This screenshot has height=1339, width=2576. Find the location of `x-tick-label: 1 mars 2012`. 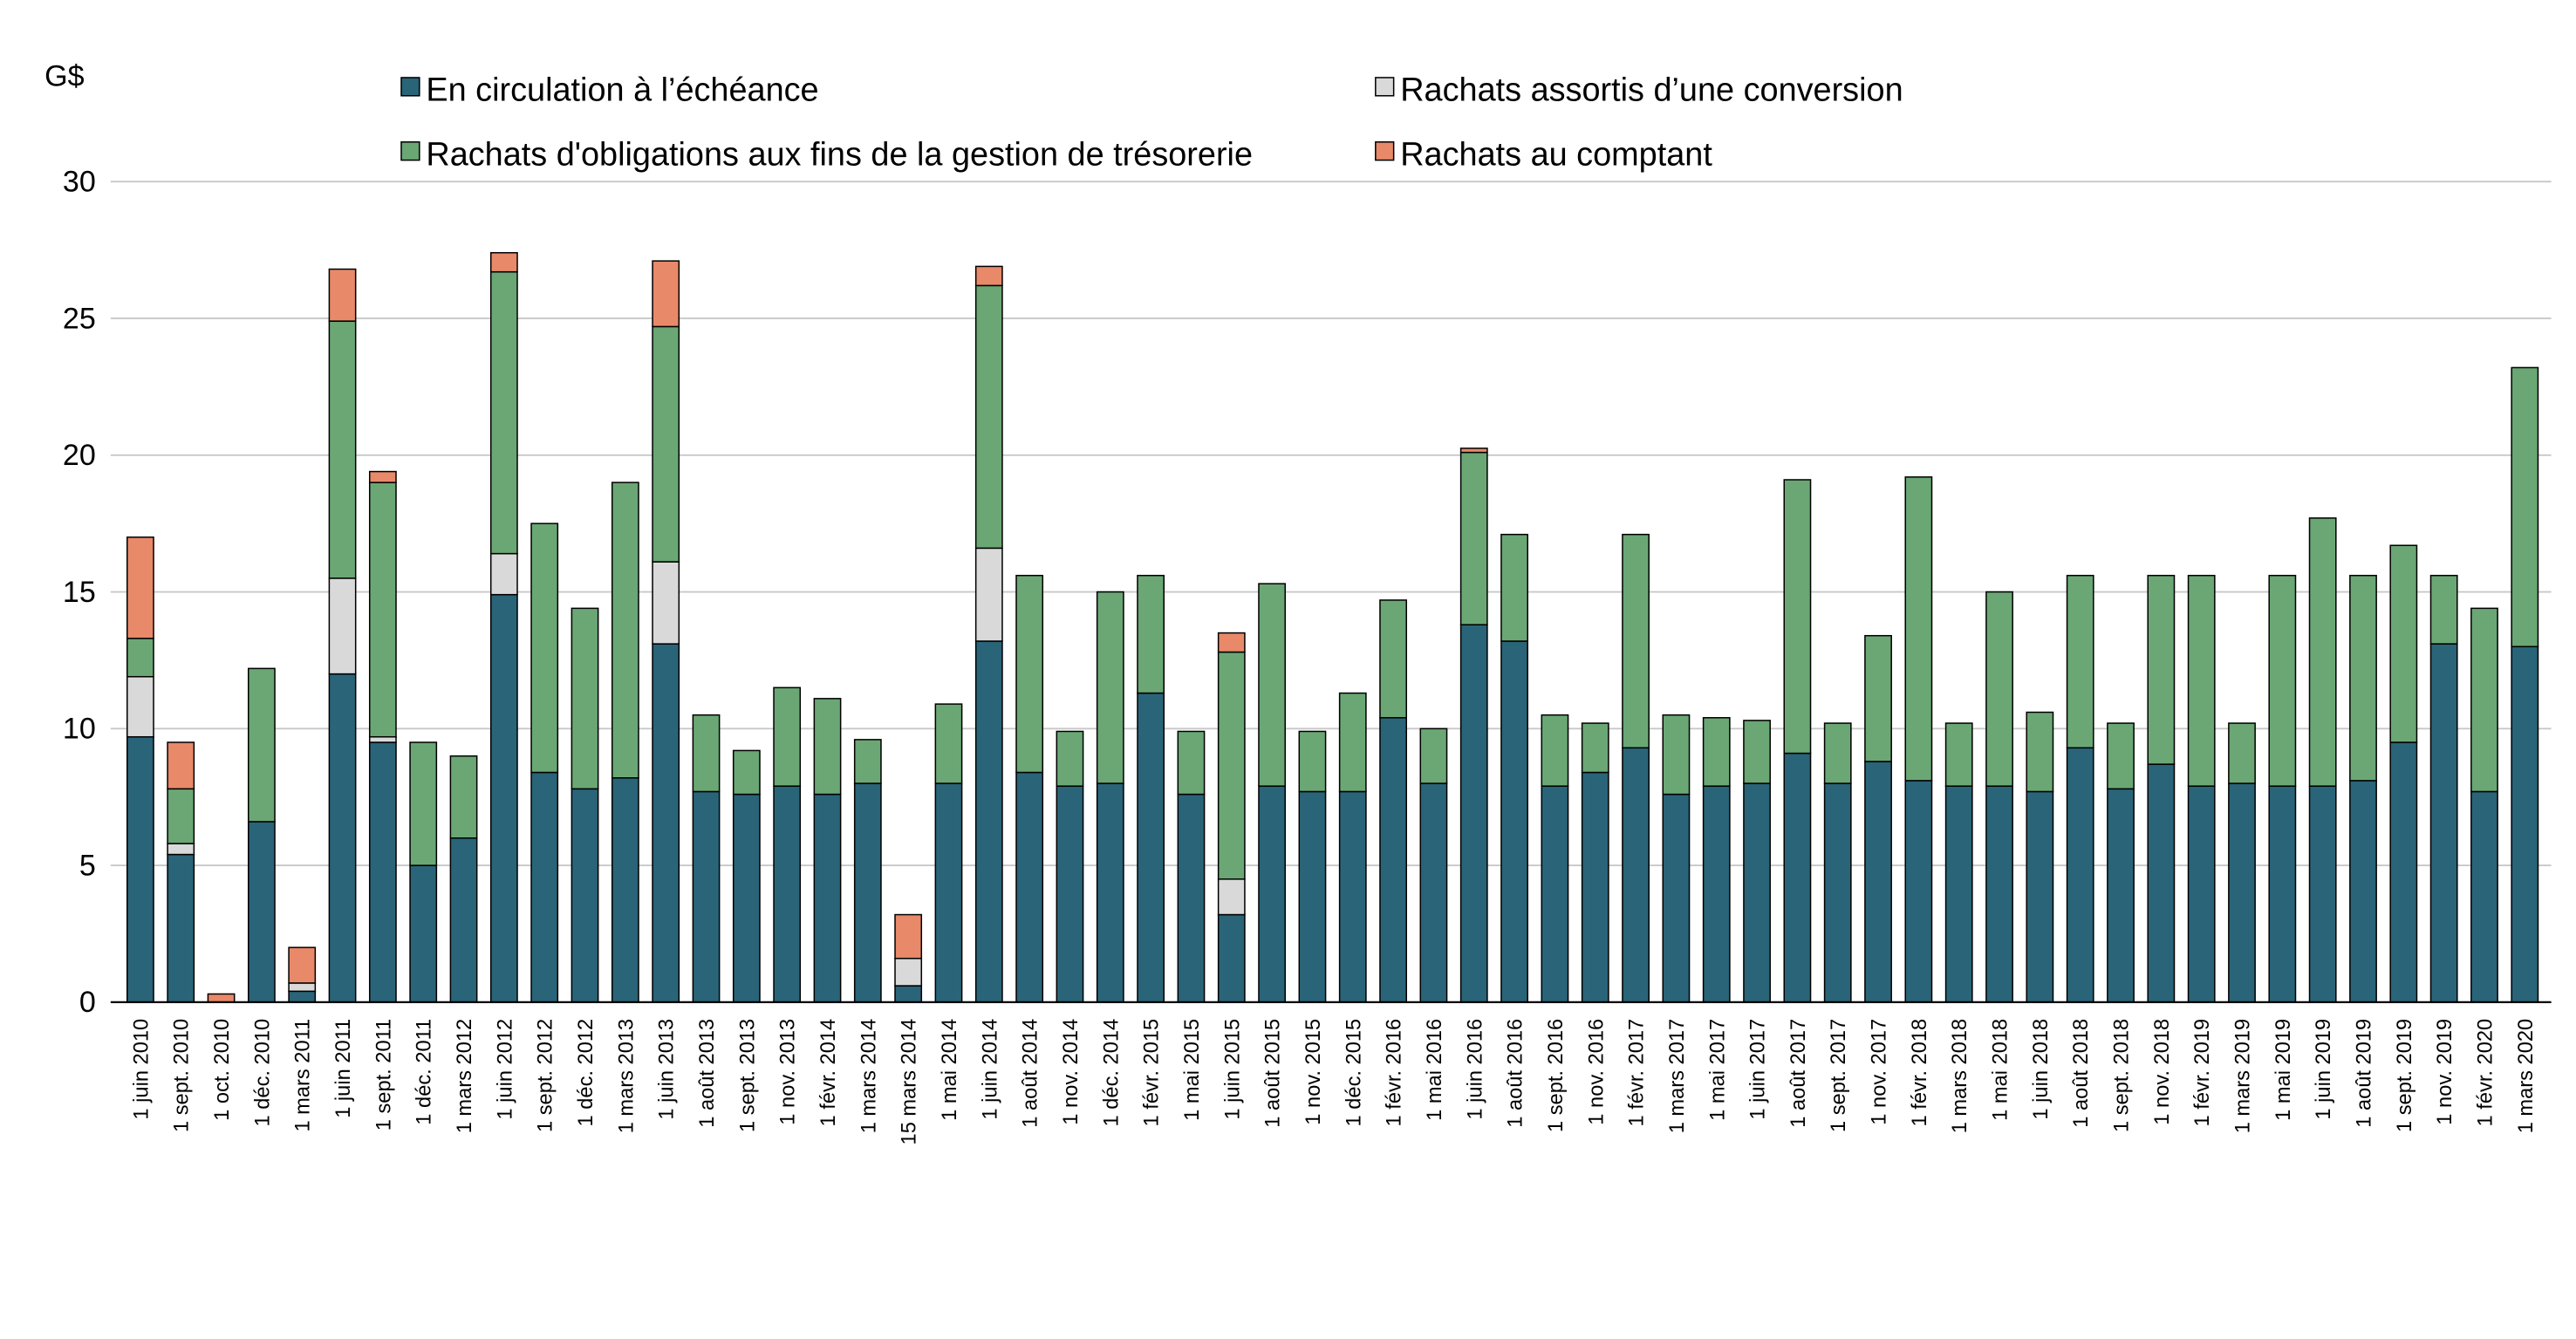

x-tick-label: 1 mars 2012 is located at coordinates (465, 1076).